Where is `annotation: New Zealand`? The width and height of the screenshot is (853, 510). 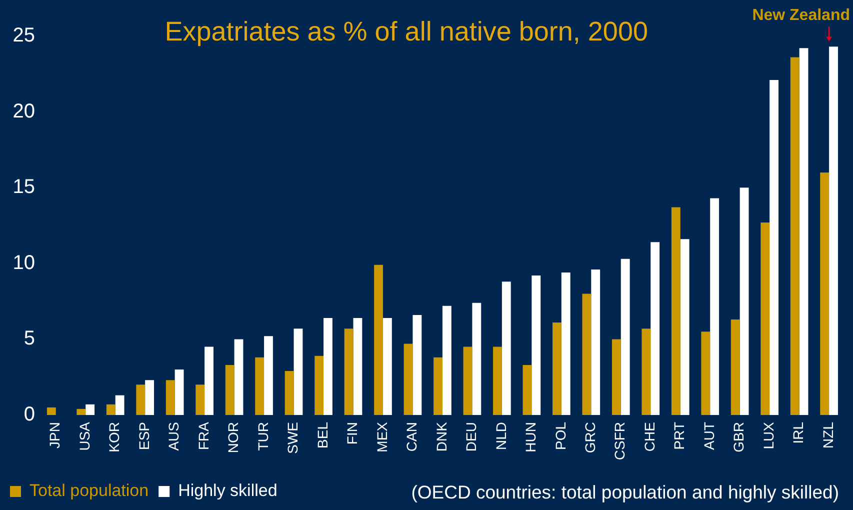 annotation: New Zealand is located at coordinates (801, 15).